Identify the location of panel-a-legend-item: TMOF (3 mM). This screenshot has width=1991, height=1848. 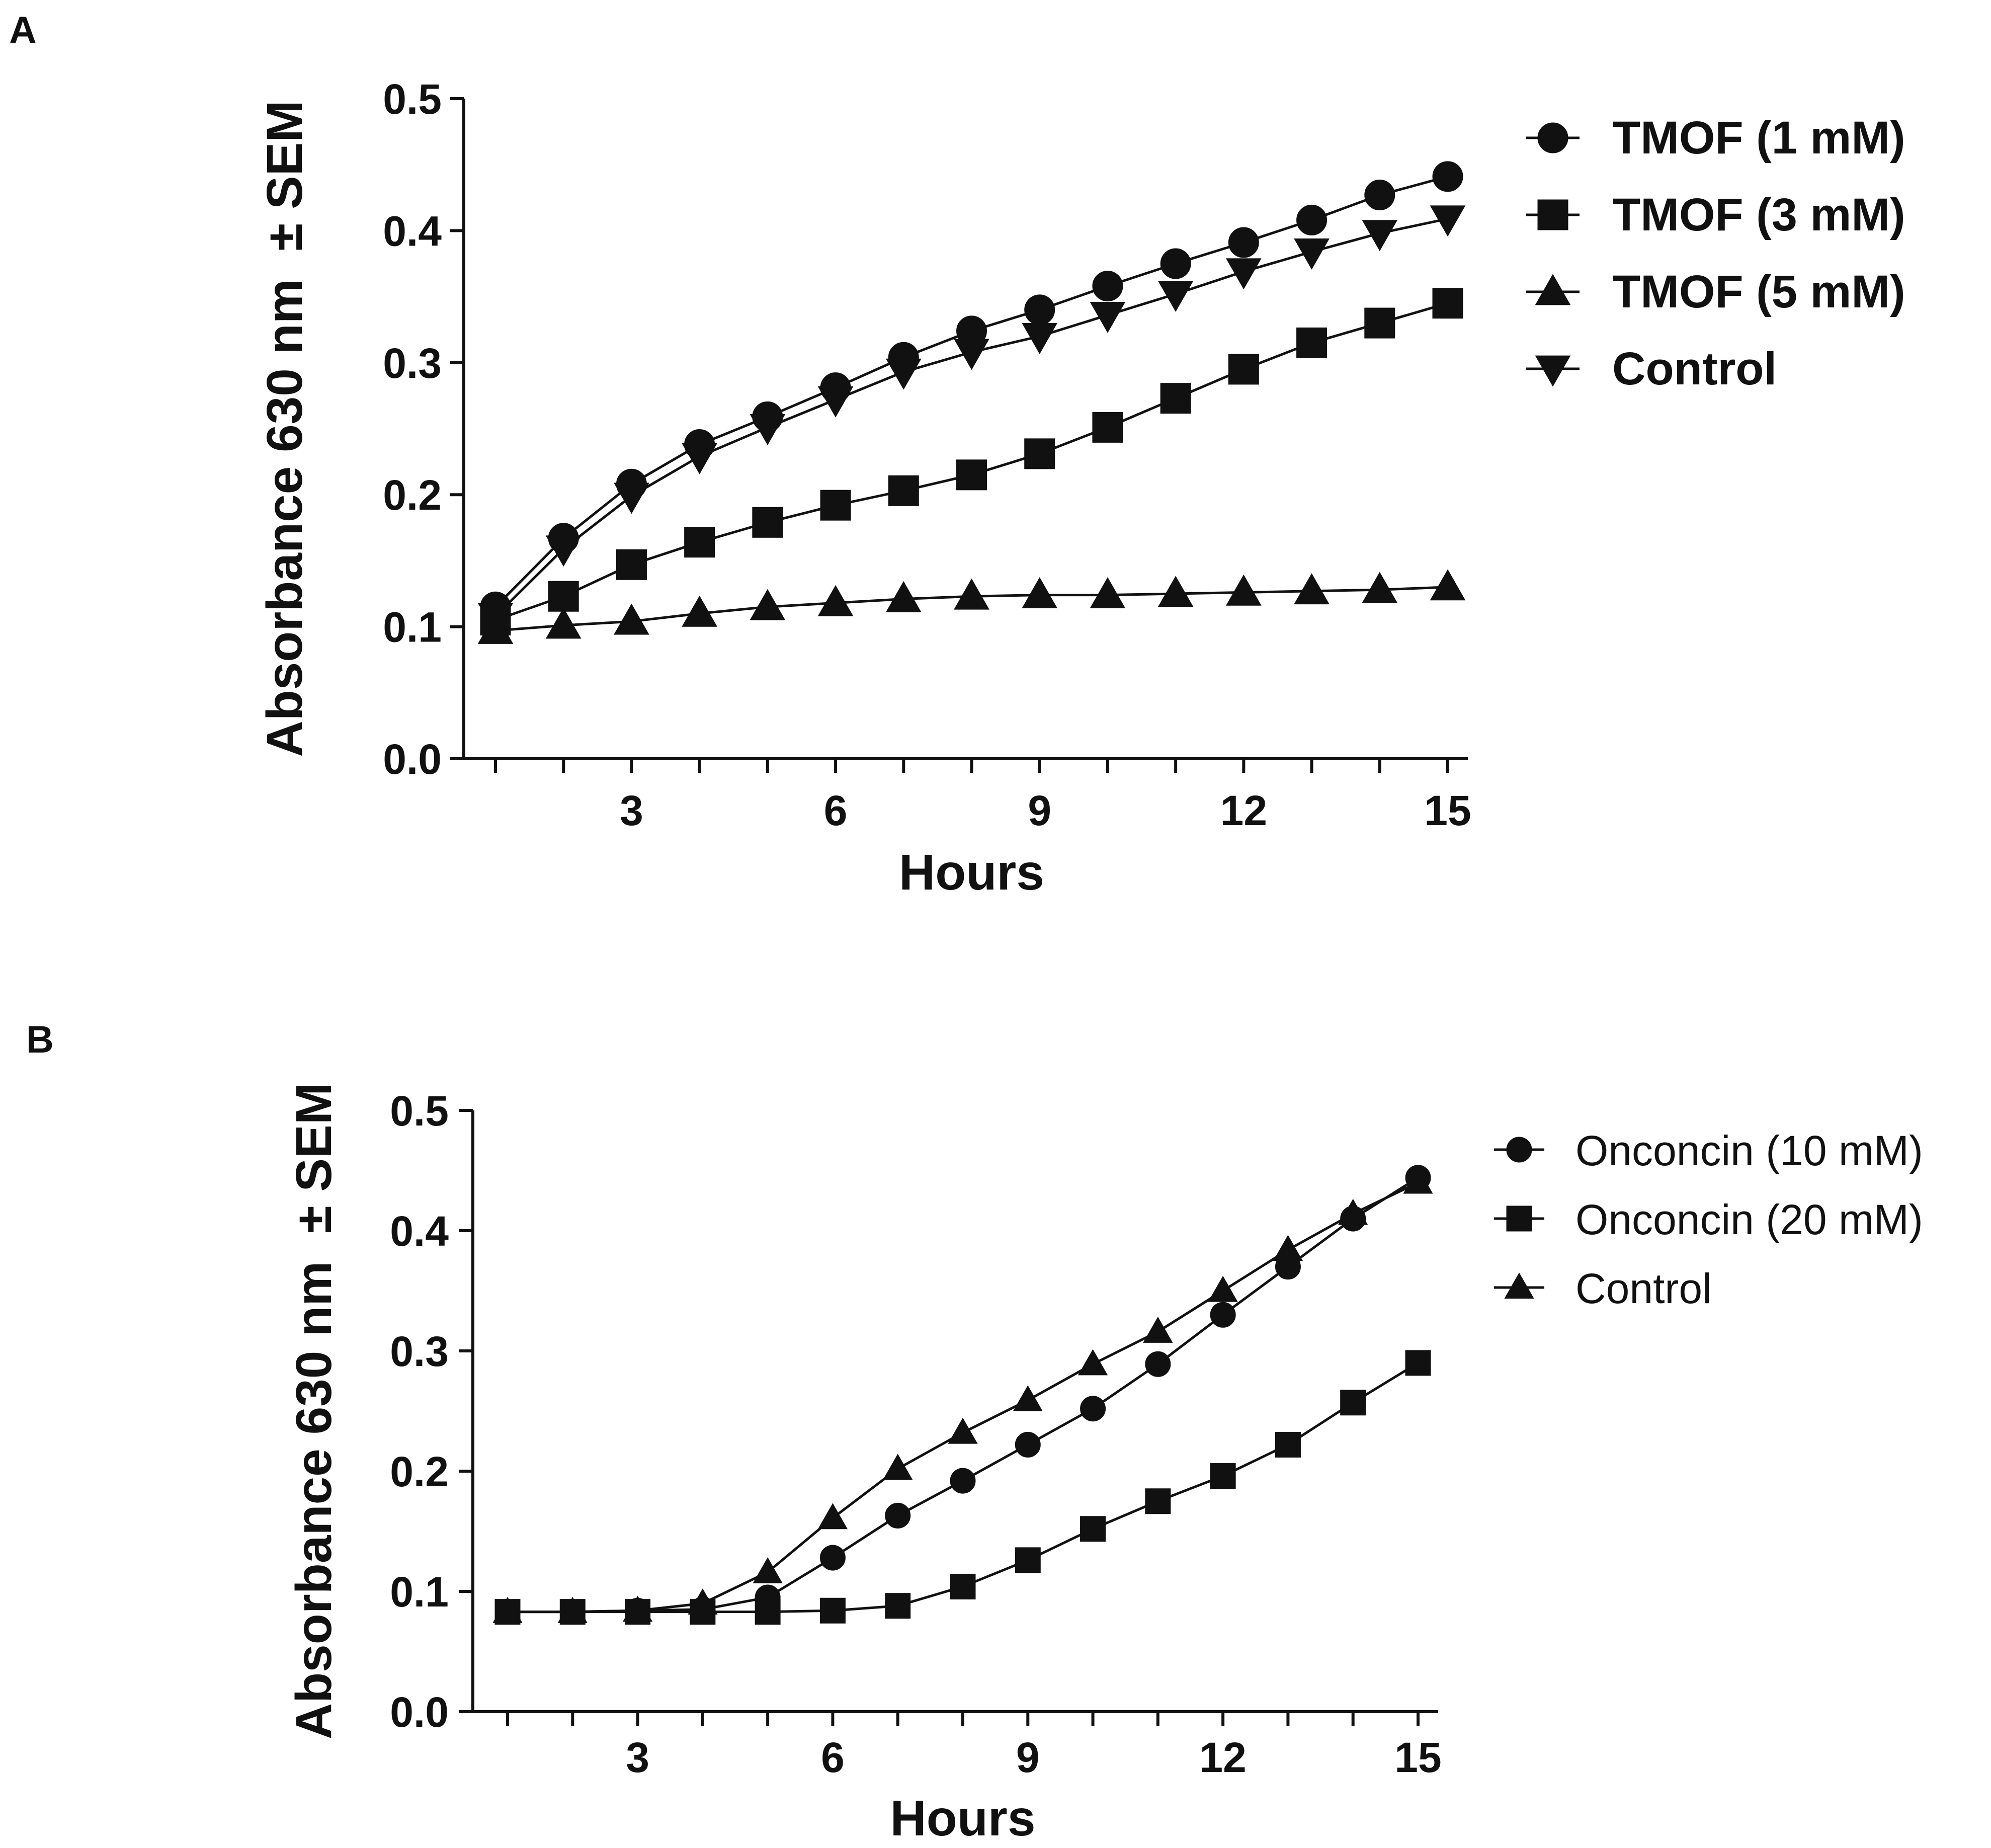
(1715, 214).